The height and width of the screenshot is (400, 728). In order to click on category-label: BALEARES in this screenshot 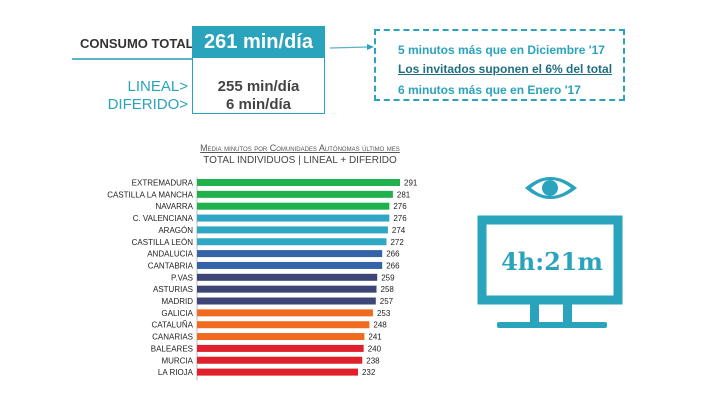, I will do `click(172, 348)`.